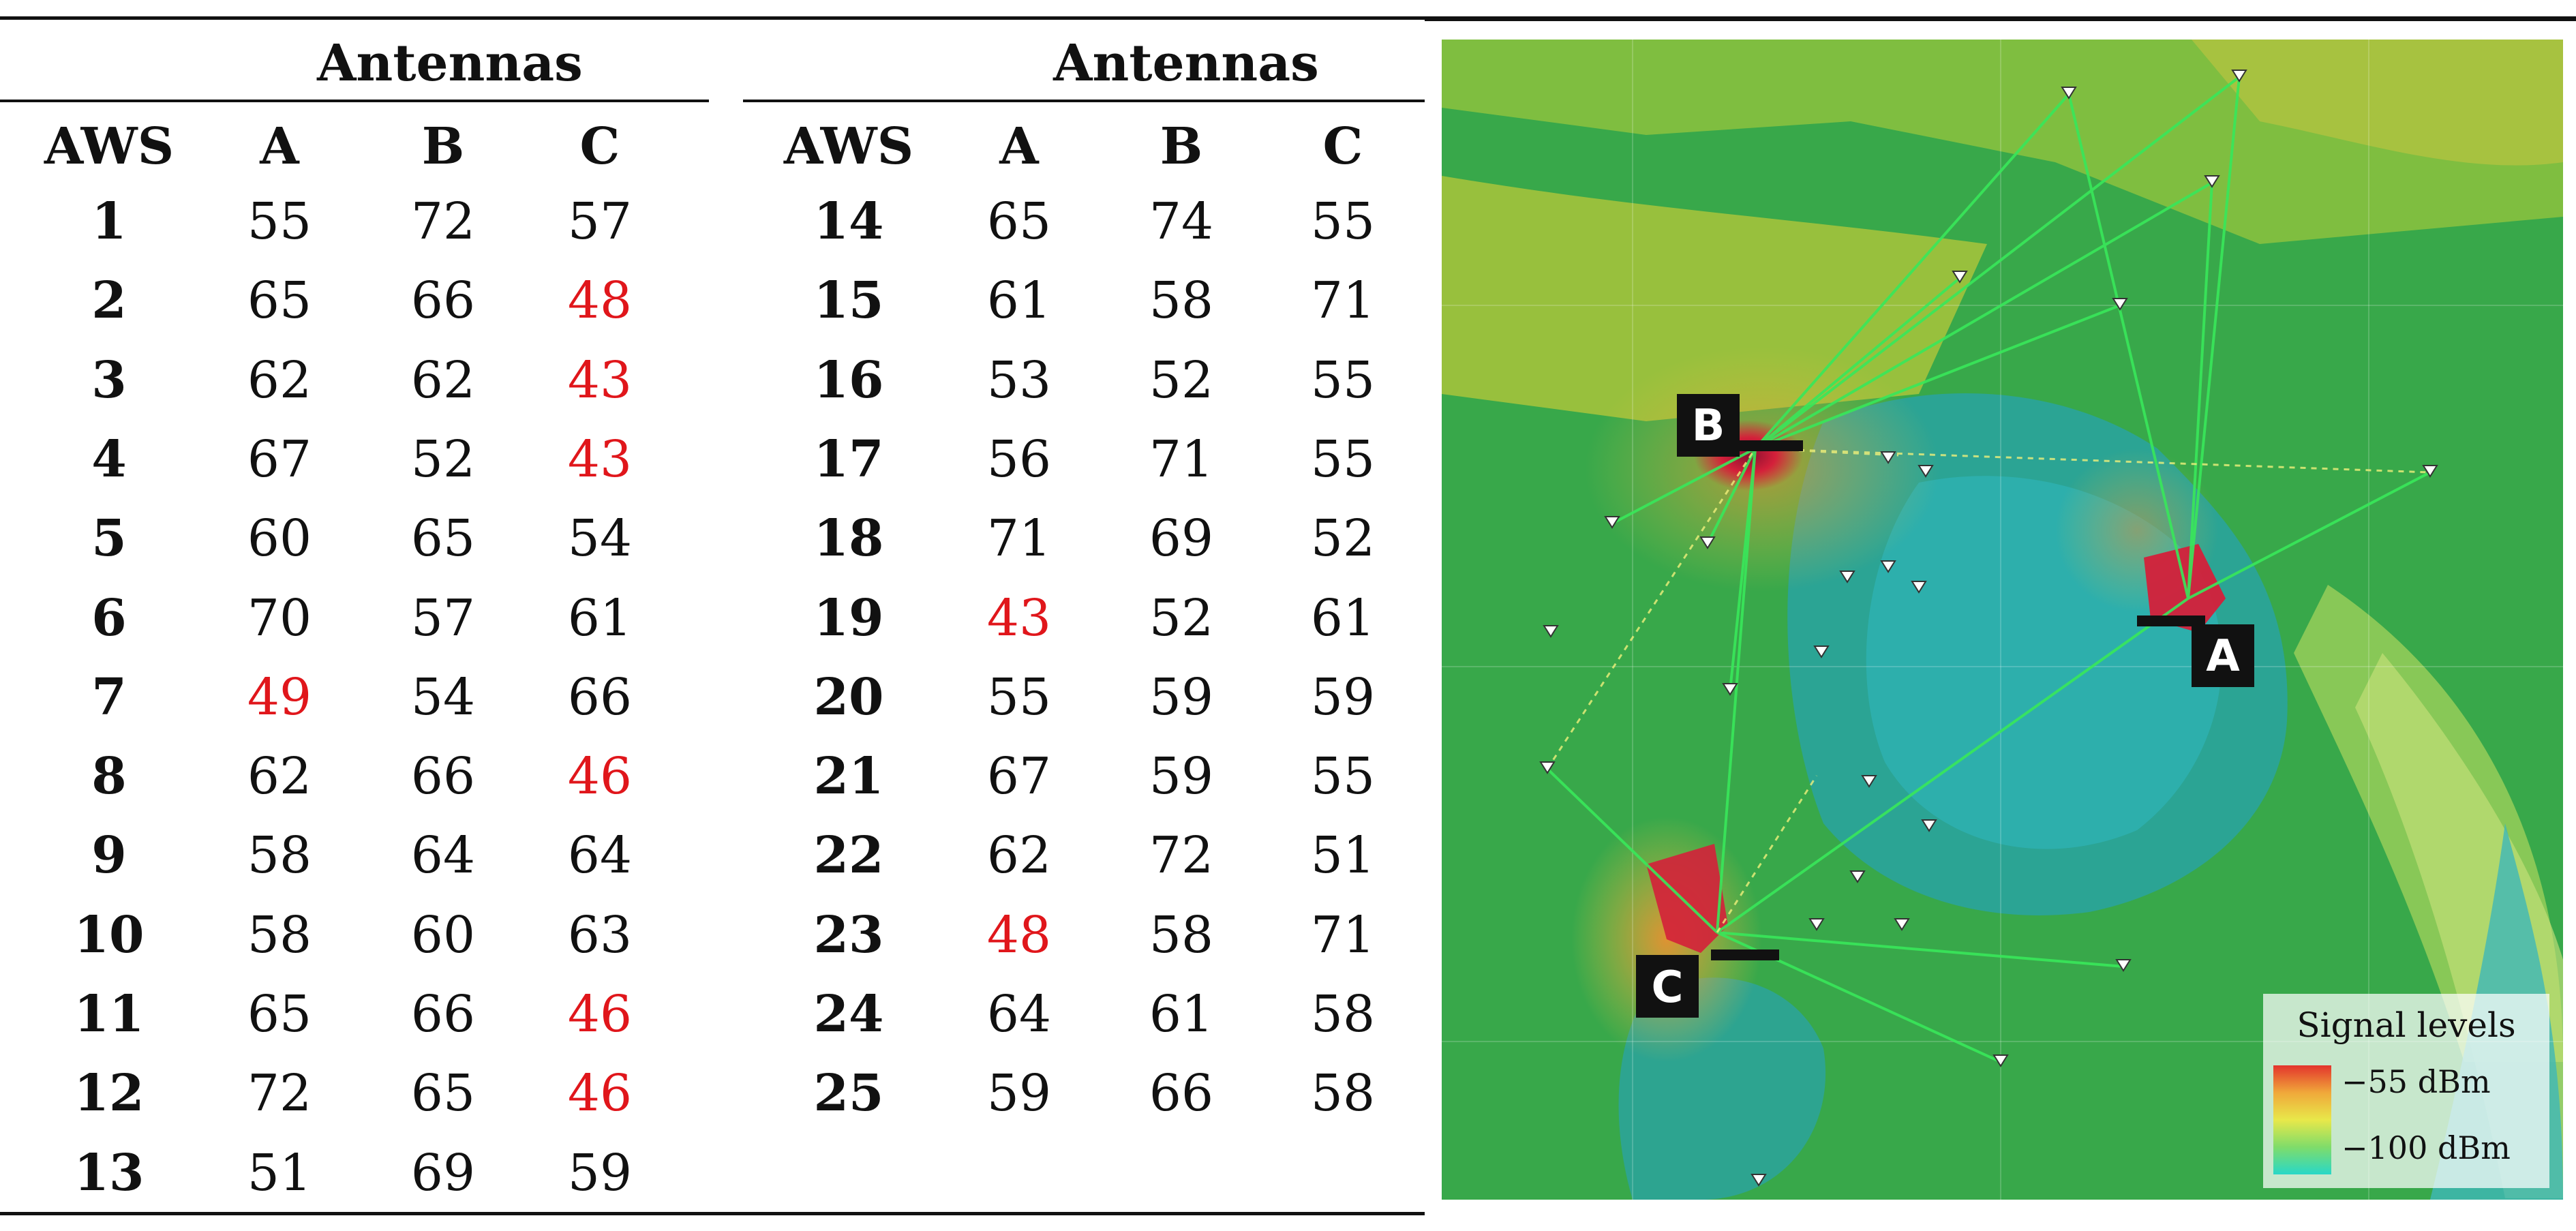  I want to click on aws-id-cell: 21, so click(848, 777).